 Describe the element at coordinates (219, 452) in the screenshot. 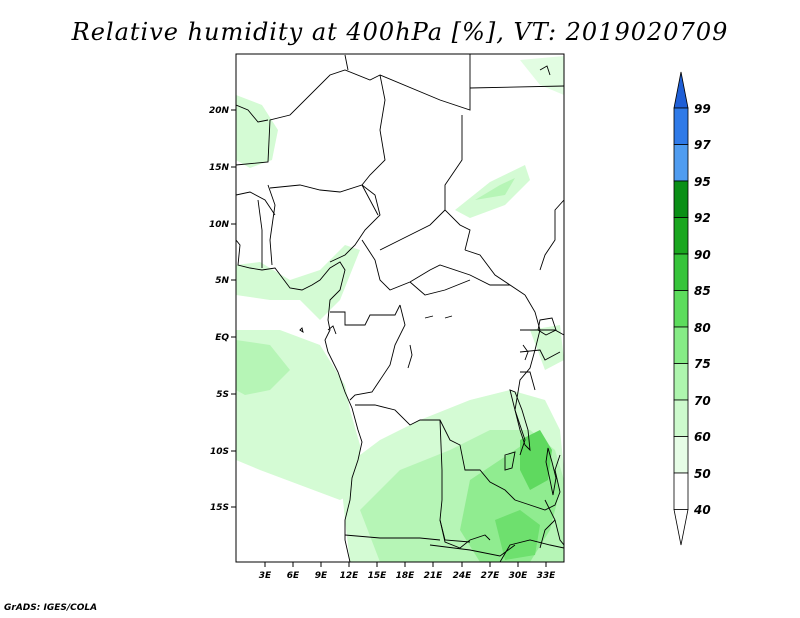

I see `lat-label: 10S` at that location.